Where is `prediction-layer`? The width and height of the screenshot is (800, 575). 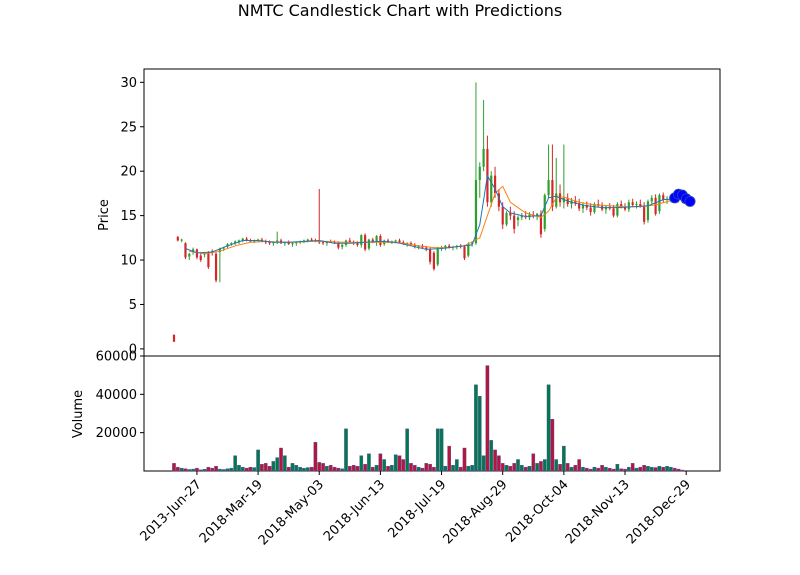 prediction-layer is located at coordinates (682, 197).